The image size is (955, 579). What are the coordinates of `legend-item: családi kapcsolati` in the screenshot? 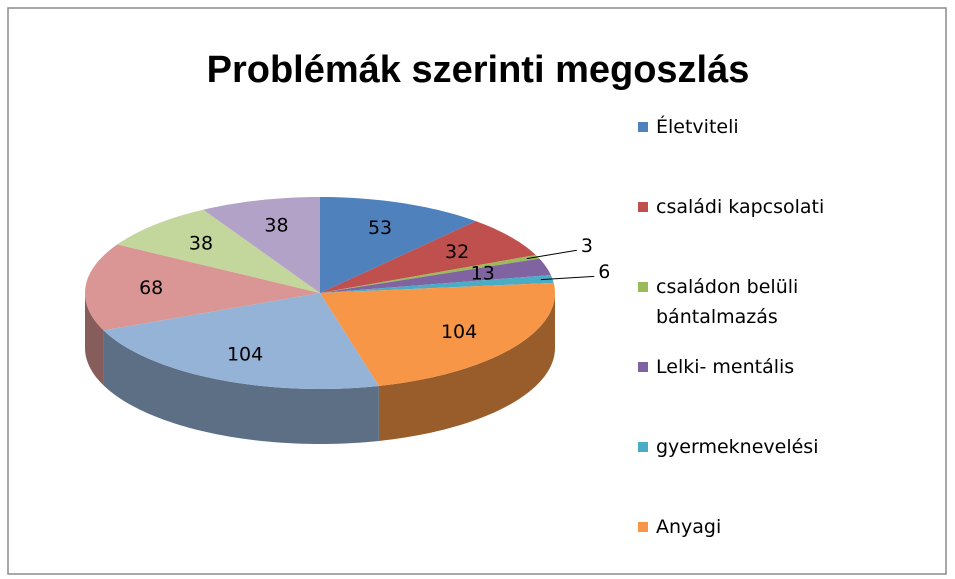 It's located at (753, 207).